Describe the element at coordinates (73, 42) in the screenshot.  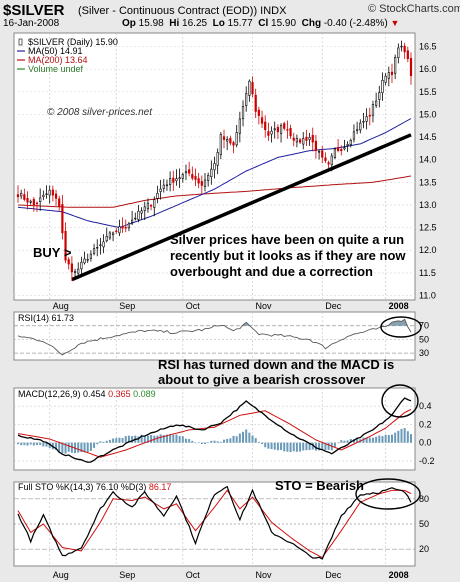
I see `main-legend-text: $SILVER (Daily) 15.90` at that location.